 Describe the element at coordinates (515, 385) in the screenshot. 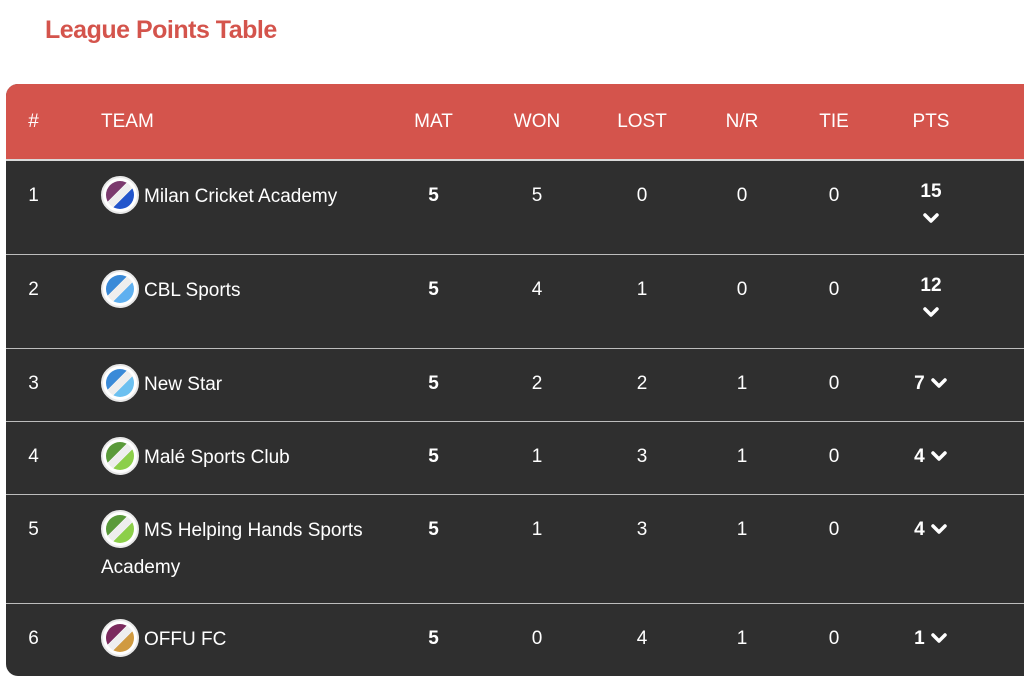

I see `table-row: 3 New Star 5 2 2 1 0 7` at that location.